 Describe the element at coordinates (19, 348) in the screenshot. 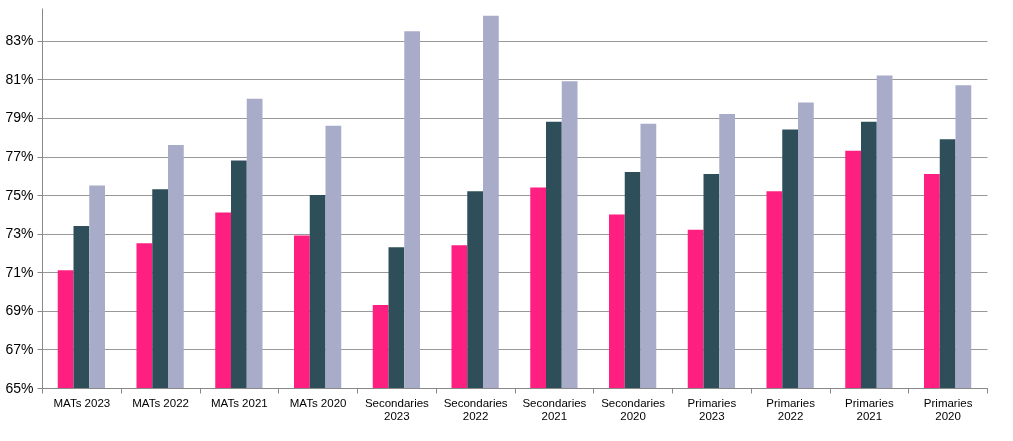

I see `y-tick-label: 67%` at that location.